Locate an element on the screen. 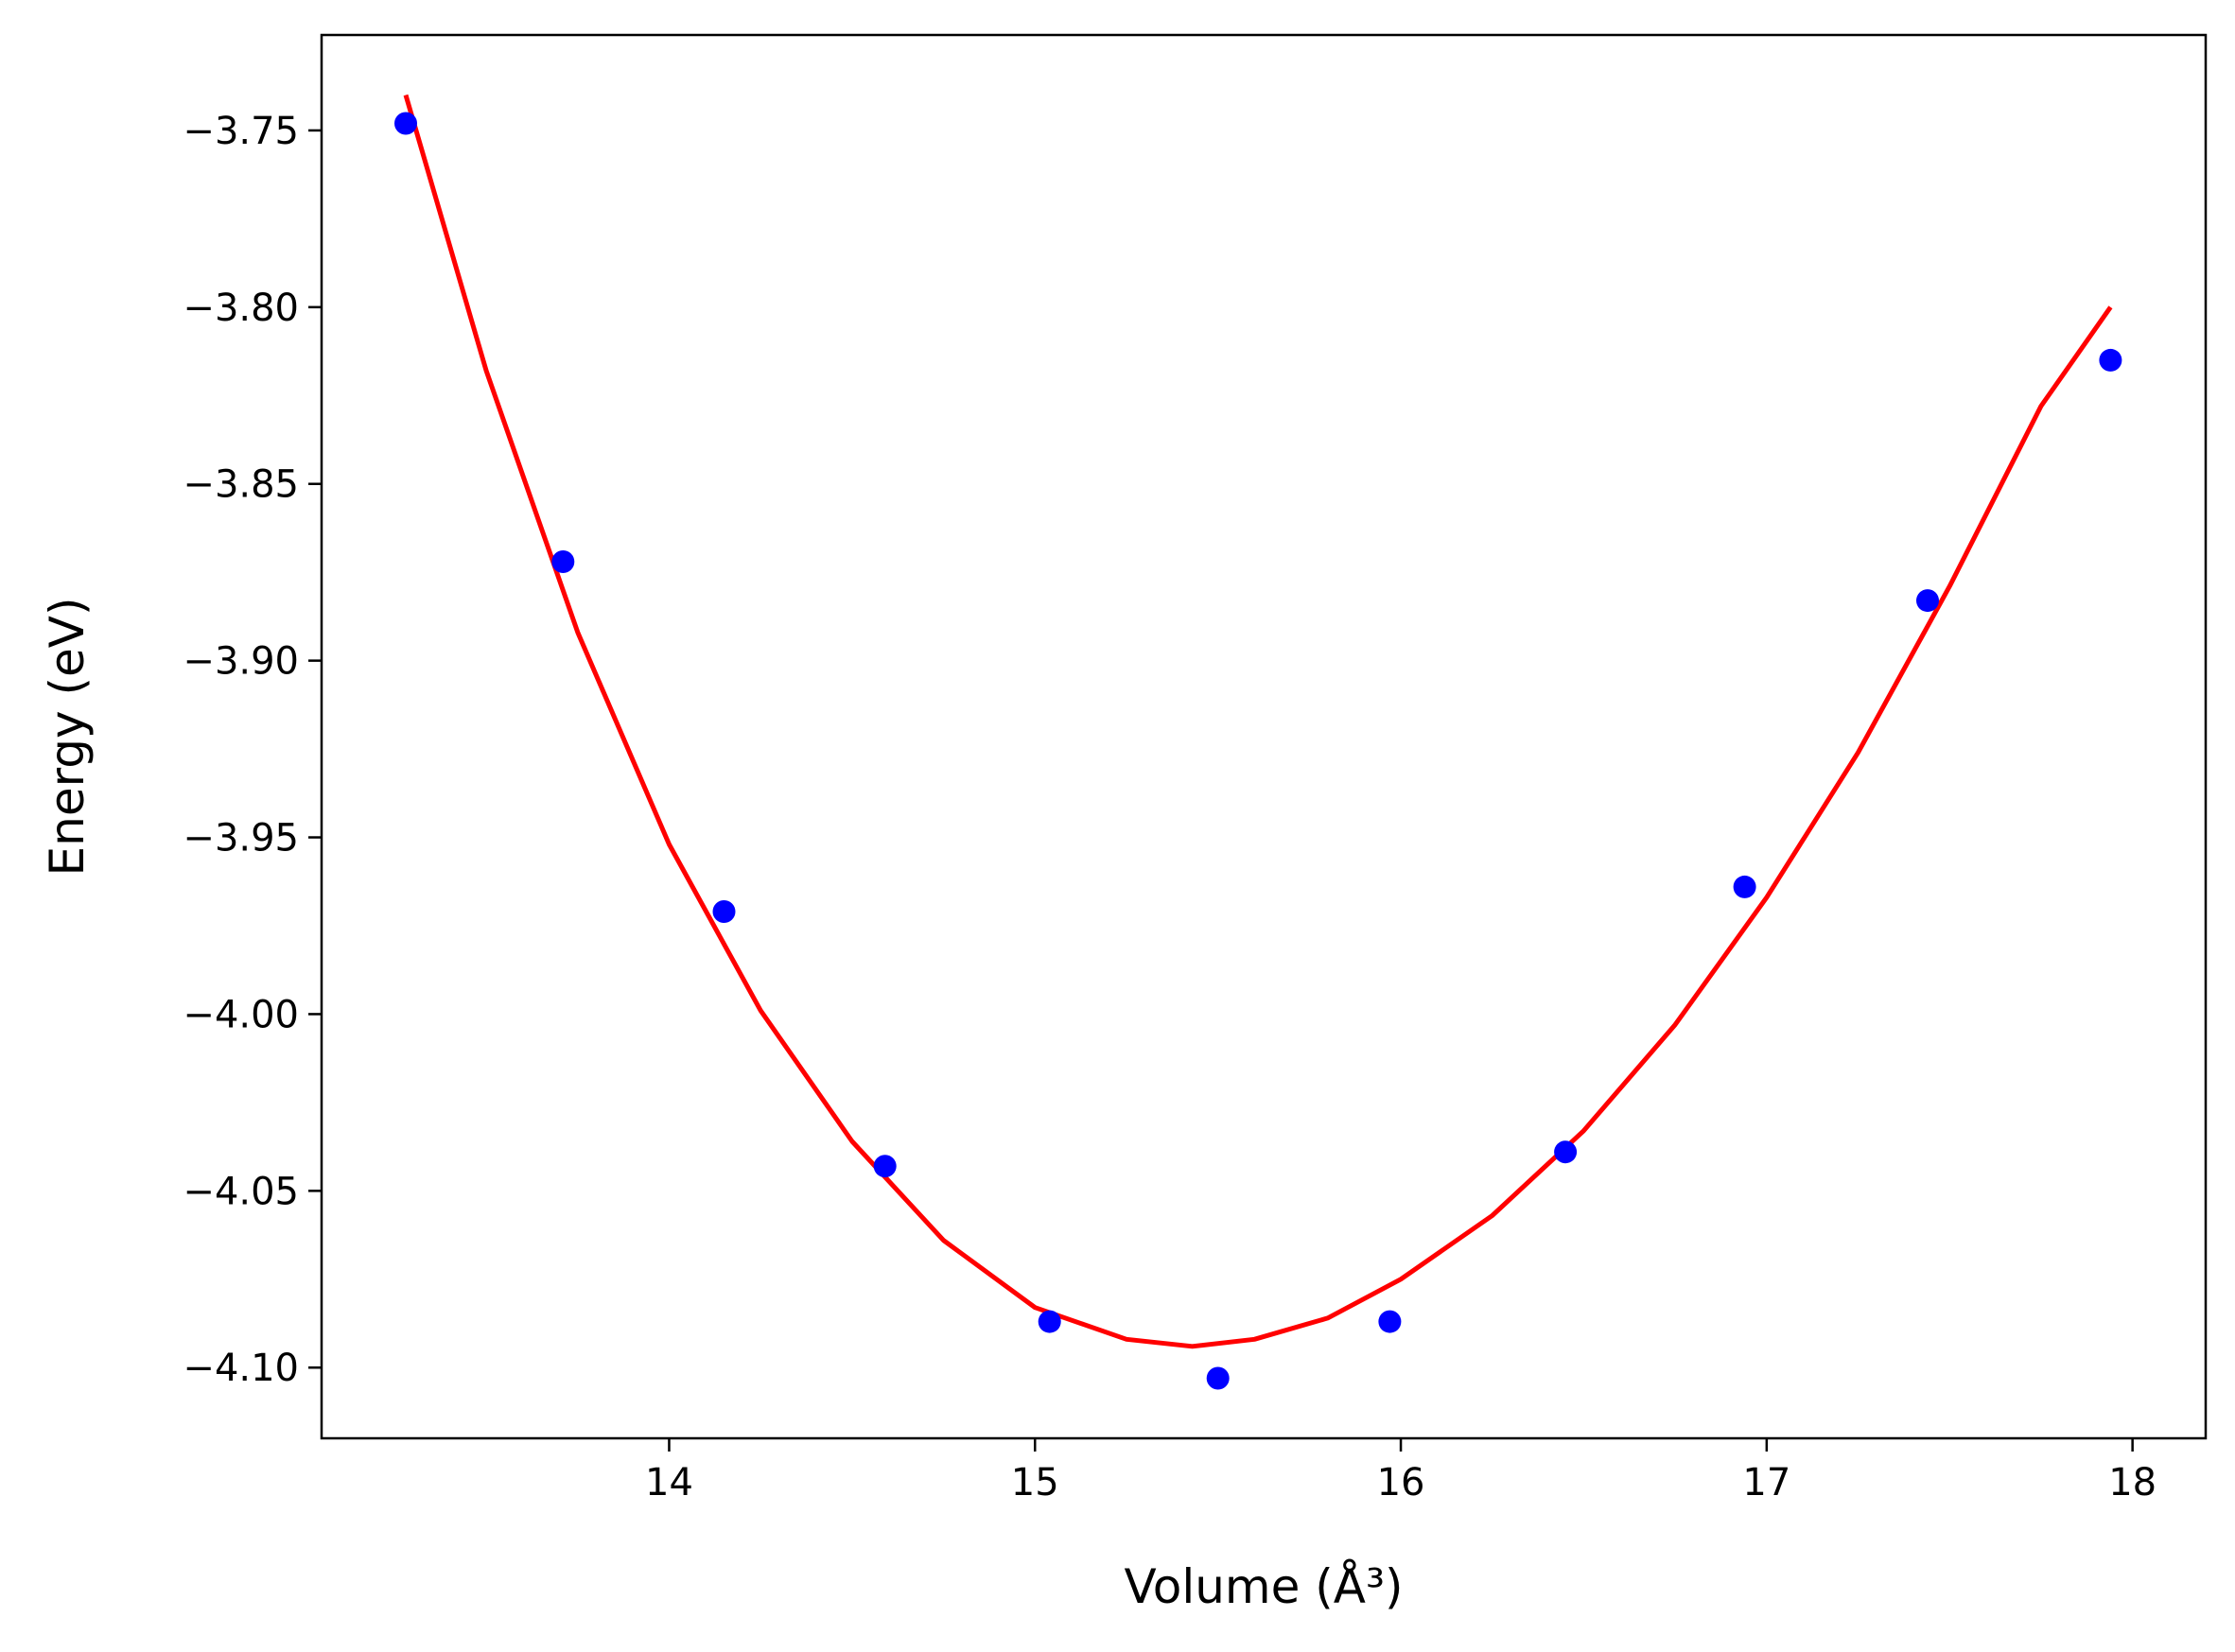 This screenshot has width=2235, height=1652. y-tick-label: −4.00 is located at coordinates (241, 1014).